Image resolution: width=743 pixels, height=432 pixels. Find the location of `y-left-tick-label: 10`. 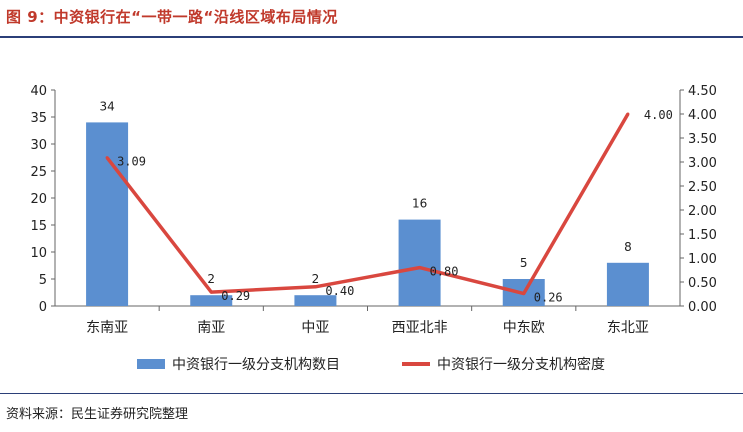

y-left-tick-label: 10 is located at coordinates (38, 253).